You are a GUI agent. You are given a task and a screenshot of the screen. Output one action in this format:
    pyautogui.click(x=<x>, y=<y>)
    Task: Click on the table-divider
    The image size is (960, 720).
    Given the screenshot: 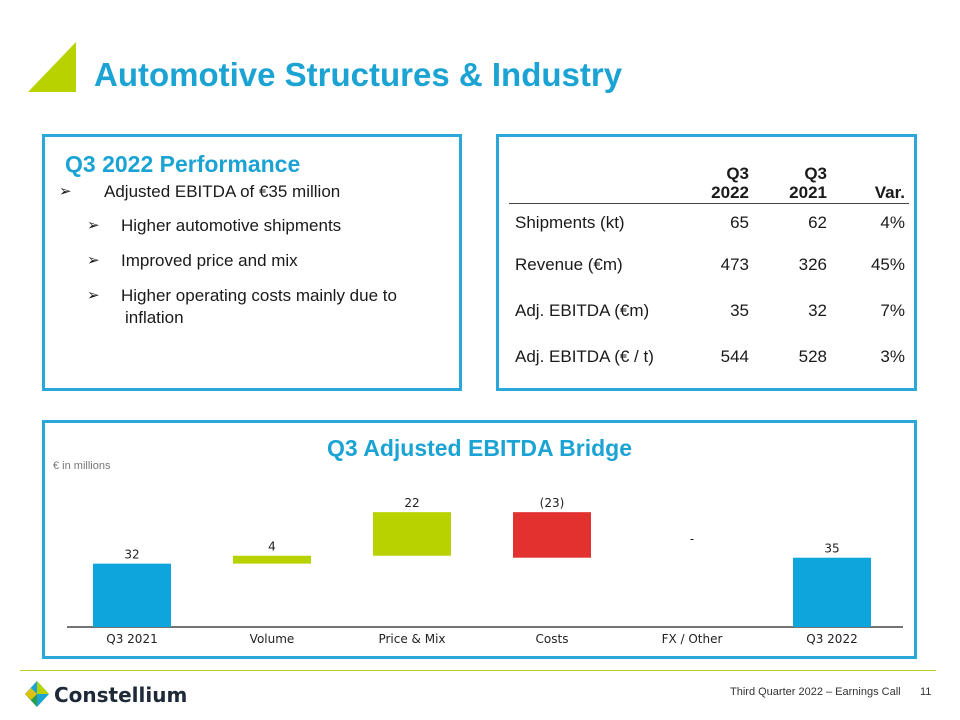 What is the action you would take?
    pyautogui.click(x=709, y=203)
    